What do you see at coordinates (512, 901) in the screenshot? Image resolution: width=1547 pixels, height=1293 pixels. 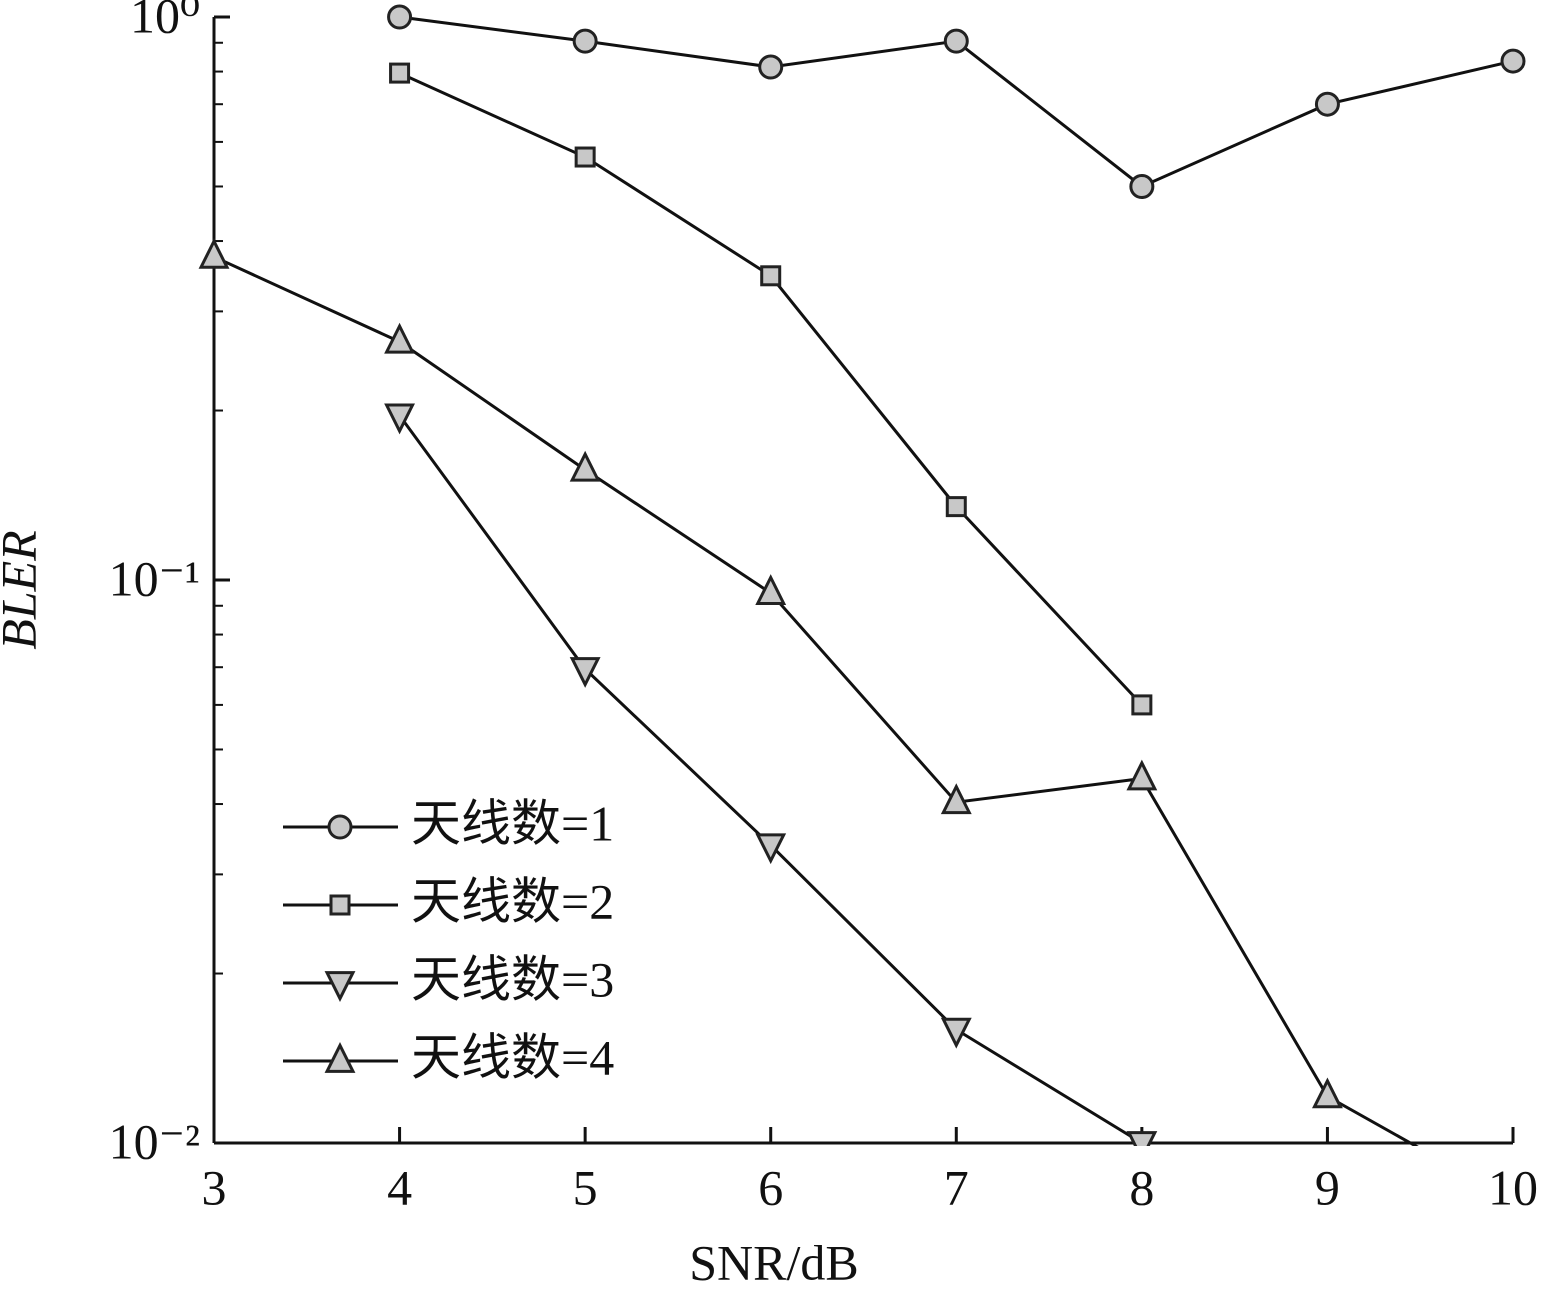 I see `legend-label: 天线数=2` at bounding box center [512, 901].